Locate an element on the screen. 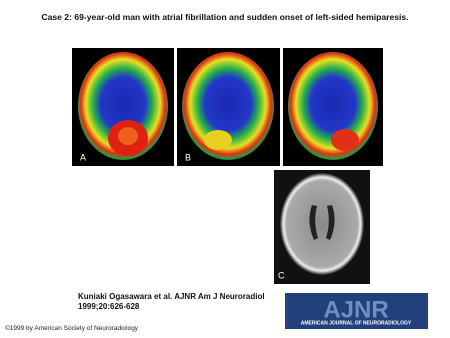  panel-label: C is located at coordinates (281, 275).